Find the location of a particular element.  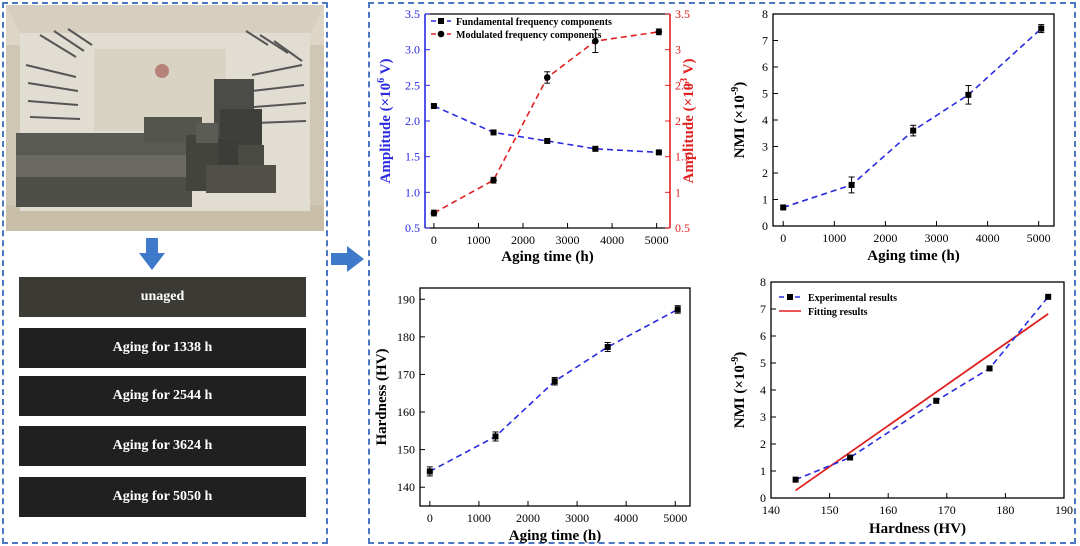

x-tick-label: 180 is located at coordinates (1005, 510).